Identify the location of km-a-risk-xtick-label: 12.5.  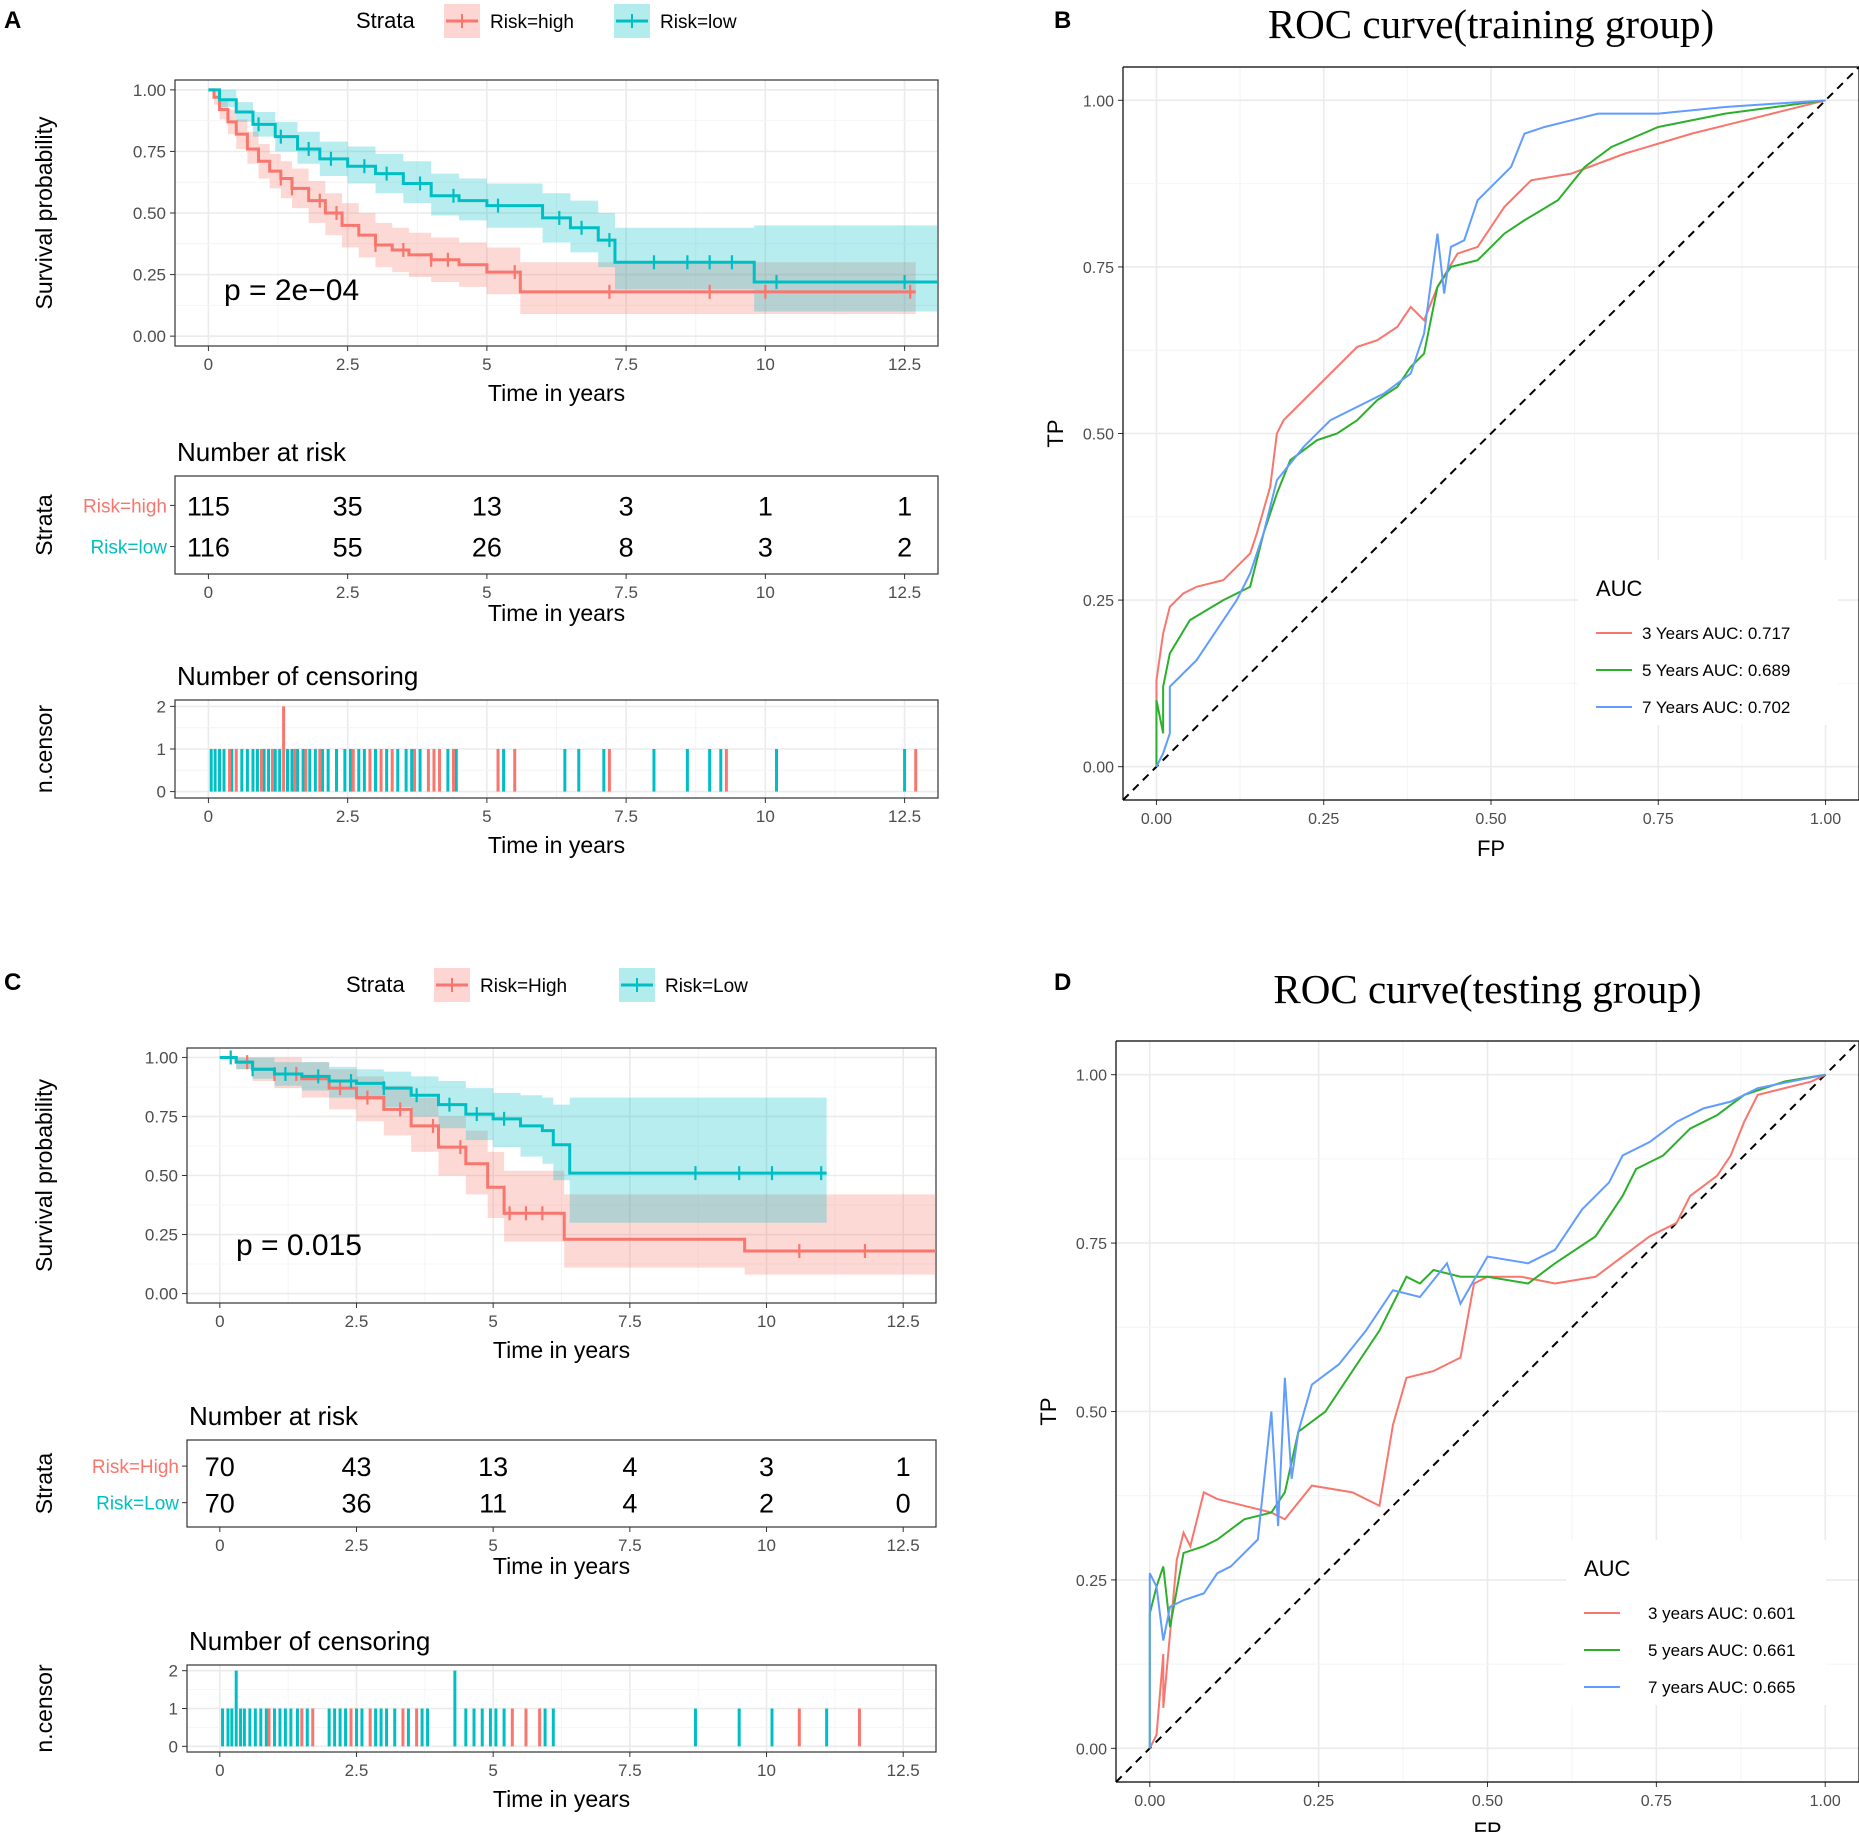
(904, 592).